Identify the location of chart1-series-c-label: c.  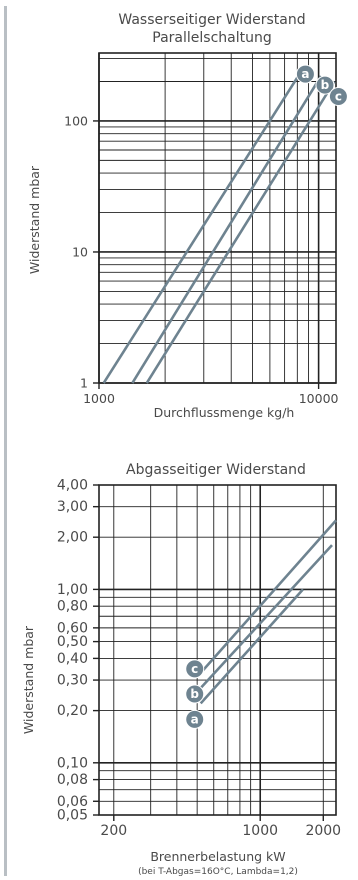
(338, 96).